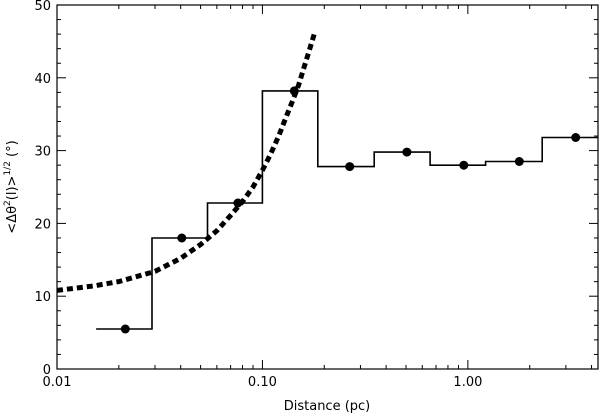  Describe the element at coordinates (42, 79) in the screenshot. I see `y-tick-label: 40` at that location.